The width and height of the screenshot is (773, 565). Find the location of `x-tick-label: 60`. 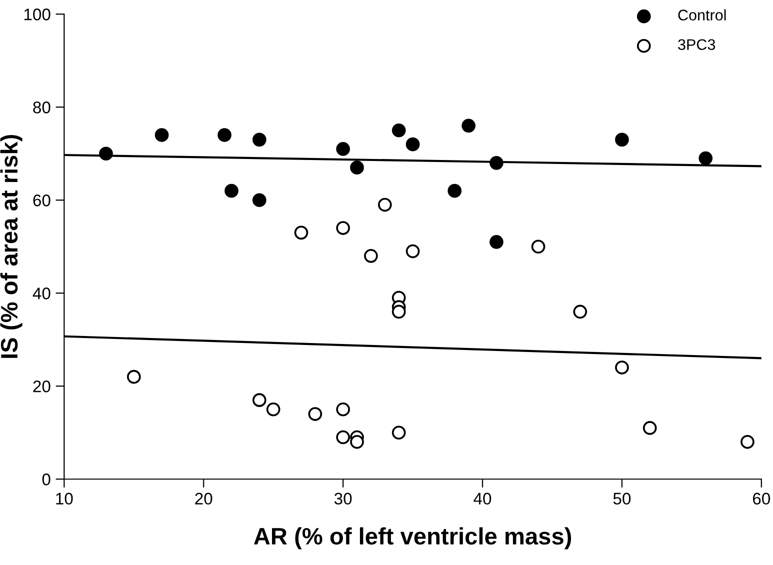

x-tick-label: 60 is located at coordinates (761, 498).